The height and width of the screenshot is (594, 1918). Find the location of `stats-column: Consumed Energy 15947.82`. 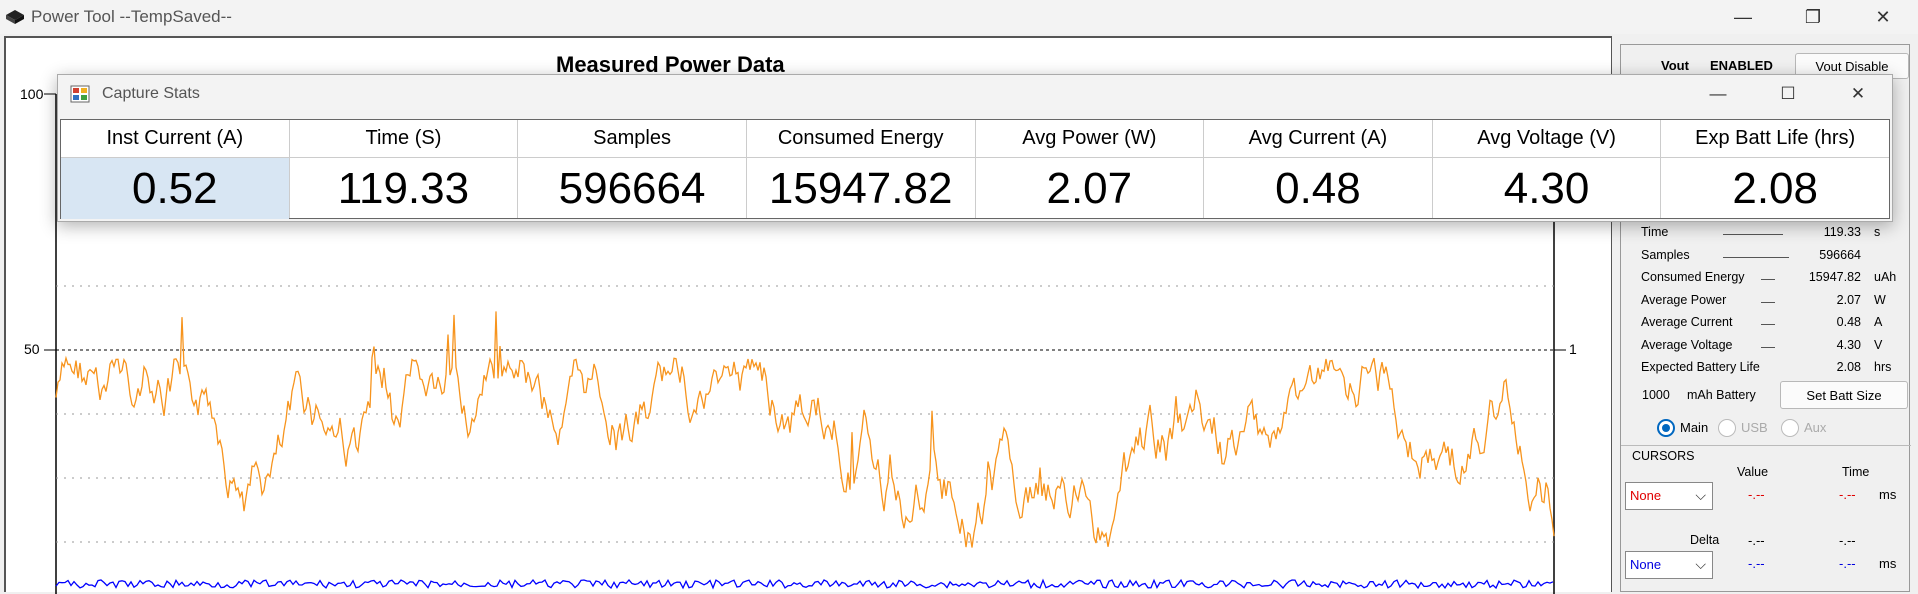

stats-column: Consumed Energy 15947.82 is located at coordinates (861, 169).